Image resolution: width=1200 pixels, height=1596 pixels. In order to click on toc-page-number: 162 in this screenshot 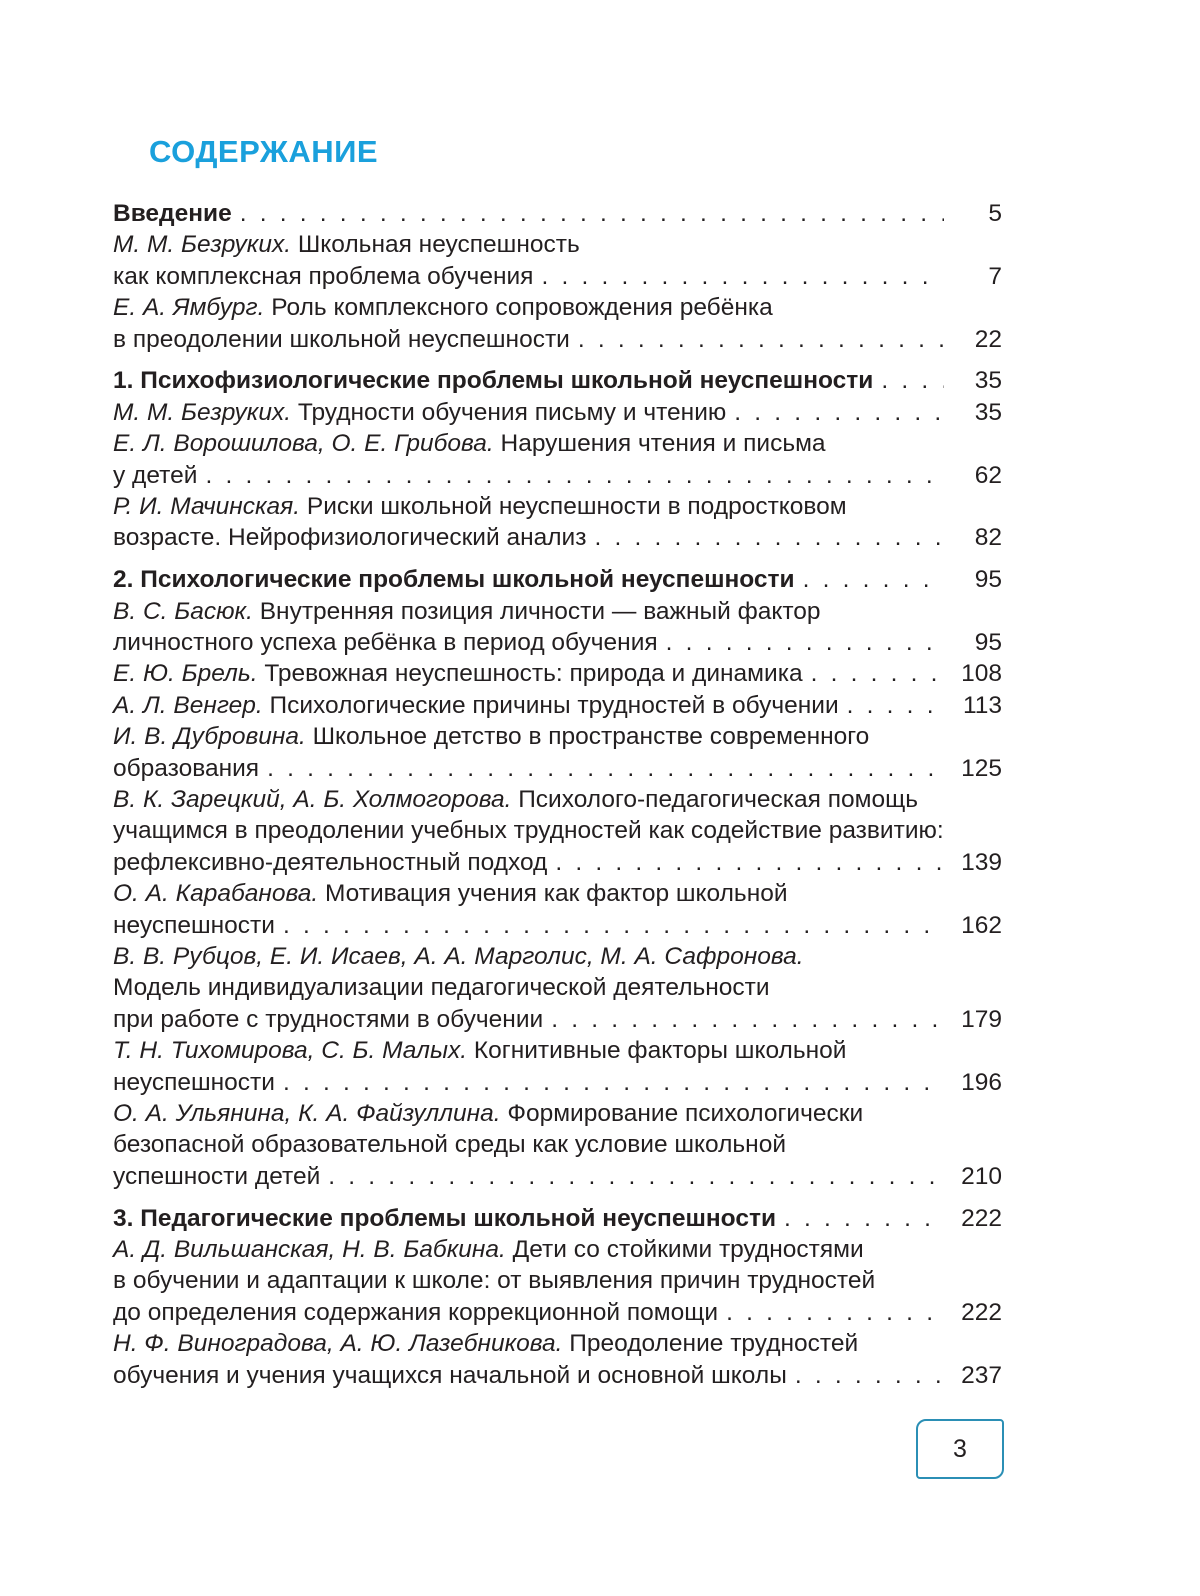, I will do `click(981, 925)`.